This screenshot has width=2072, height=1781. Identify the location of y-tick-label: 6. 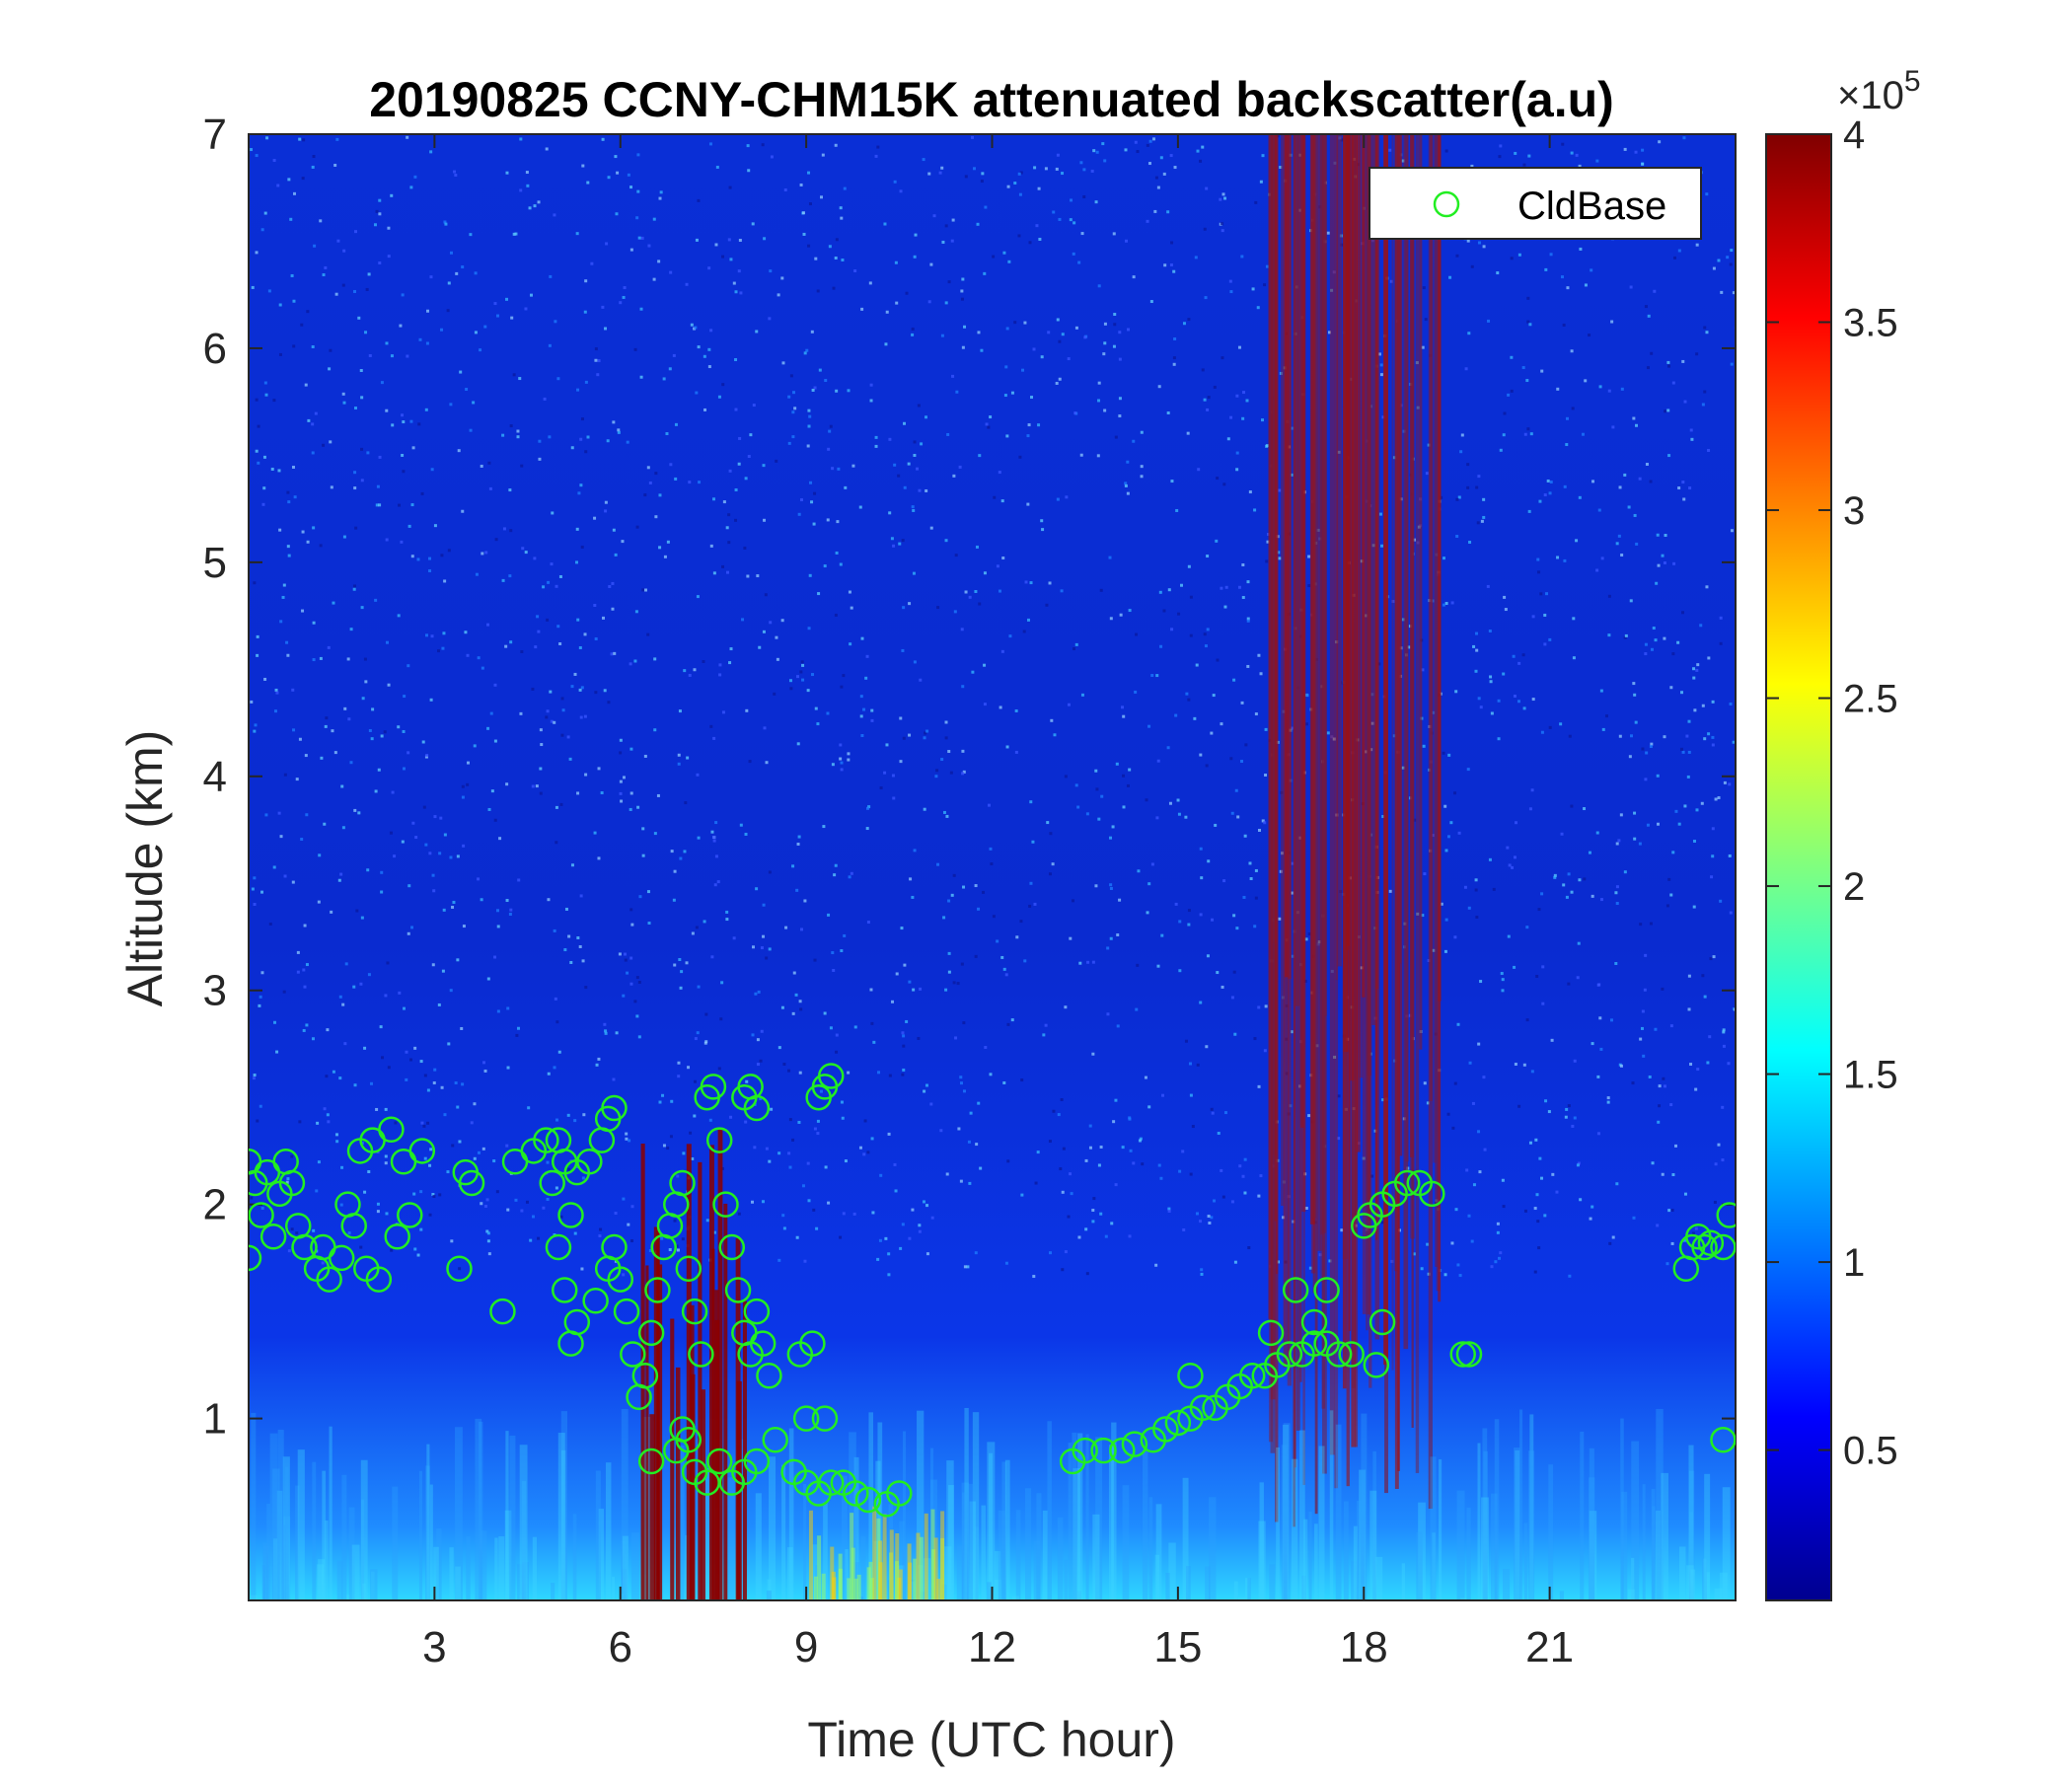
(215, 349).